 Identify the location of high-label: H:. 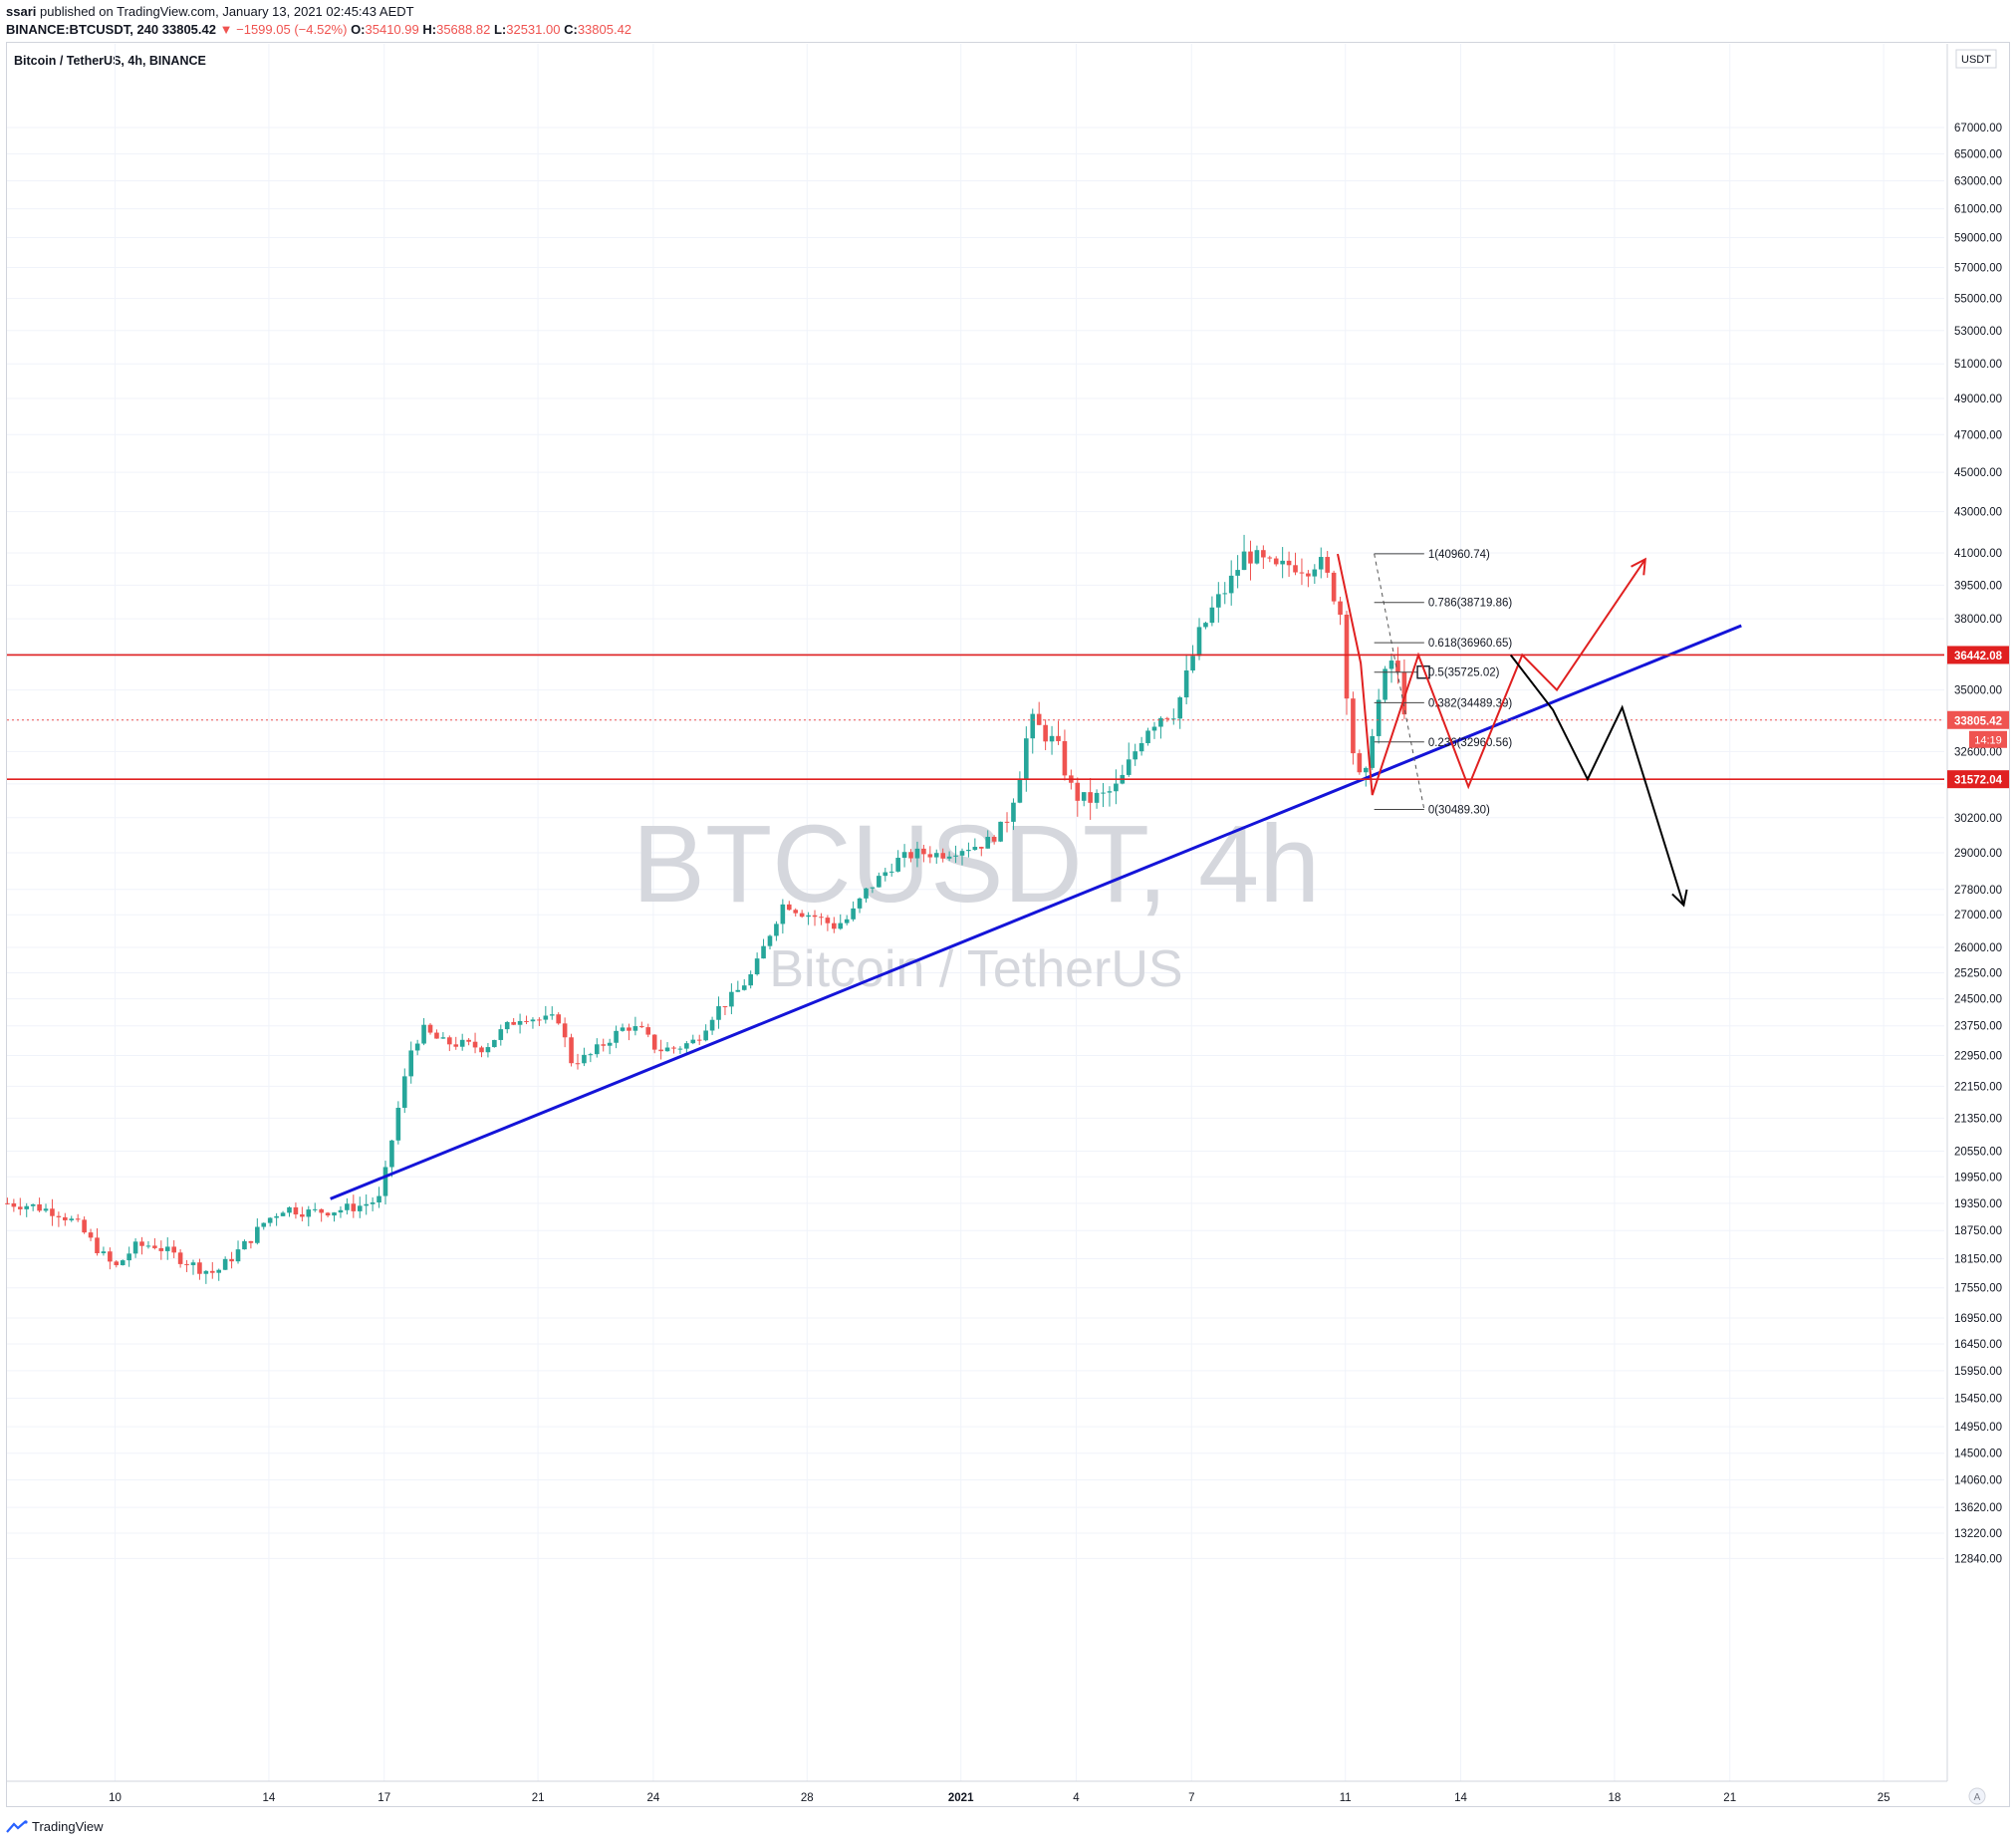
(429, 29).